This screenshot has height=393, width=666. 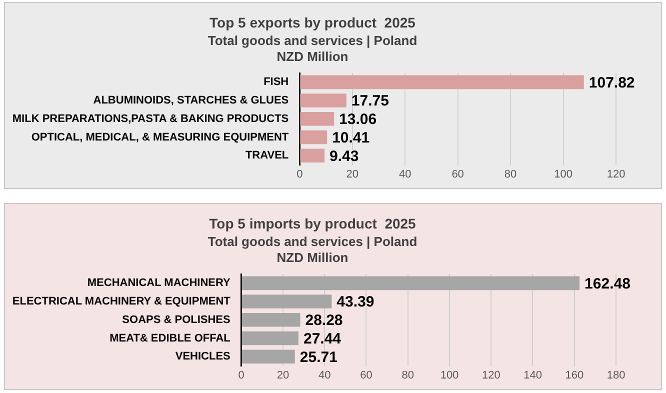 What do you see at coordinates (611, 83) in the screenshot?
I see `data-label: 107.82` at bounding box center [611, 83].